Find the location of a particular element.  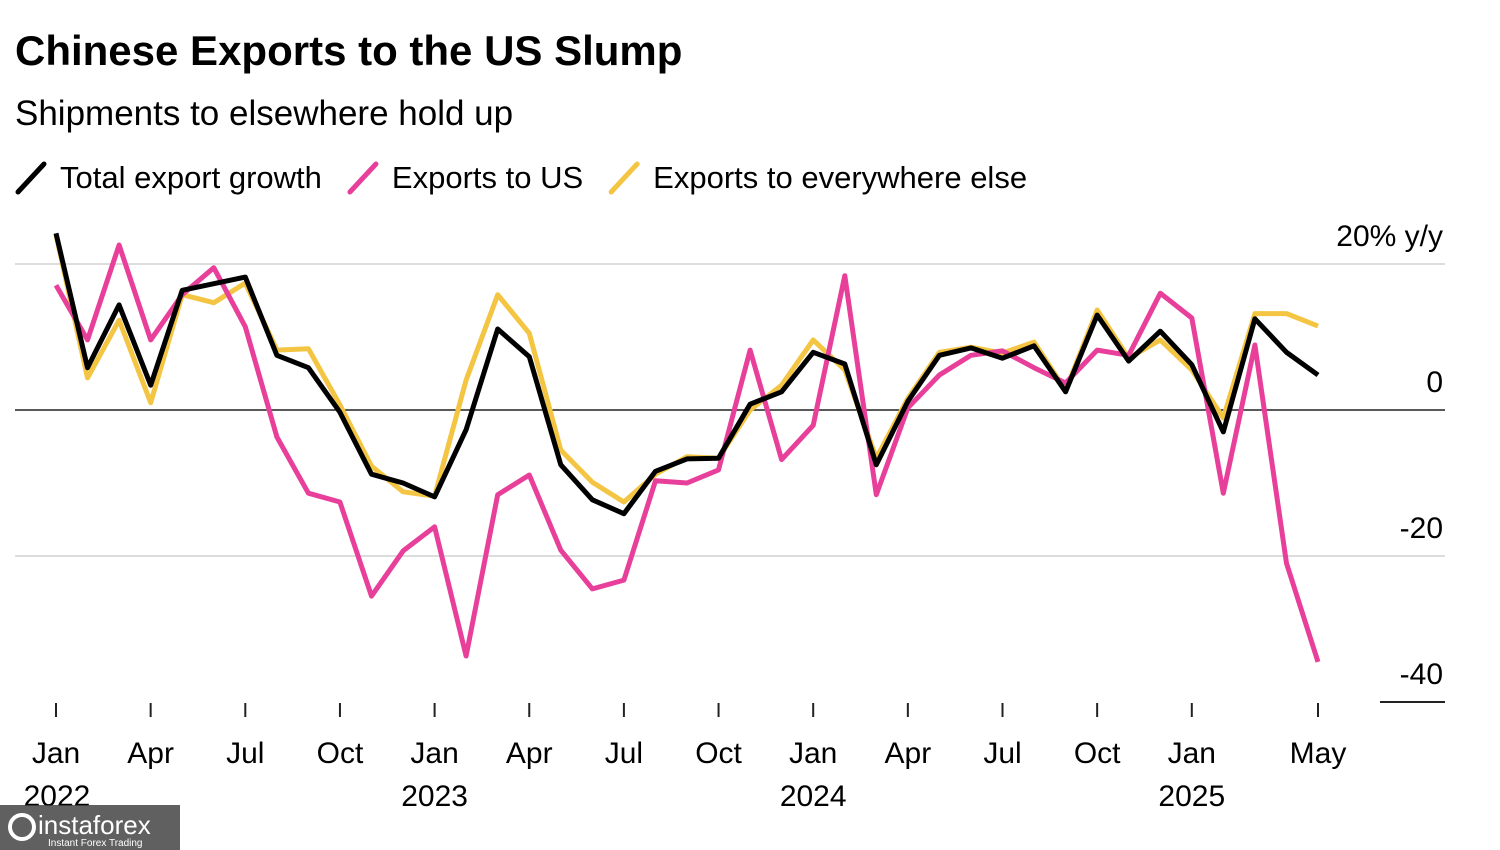

watermark: instaforex Instant Forex Trading is located at coordinates (90, 827).